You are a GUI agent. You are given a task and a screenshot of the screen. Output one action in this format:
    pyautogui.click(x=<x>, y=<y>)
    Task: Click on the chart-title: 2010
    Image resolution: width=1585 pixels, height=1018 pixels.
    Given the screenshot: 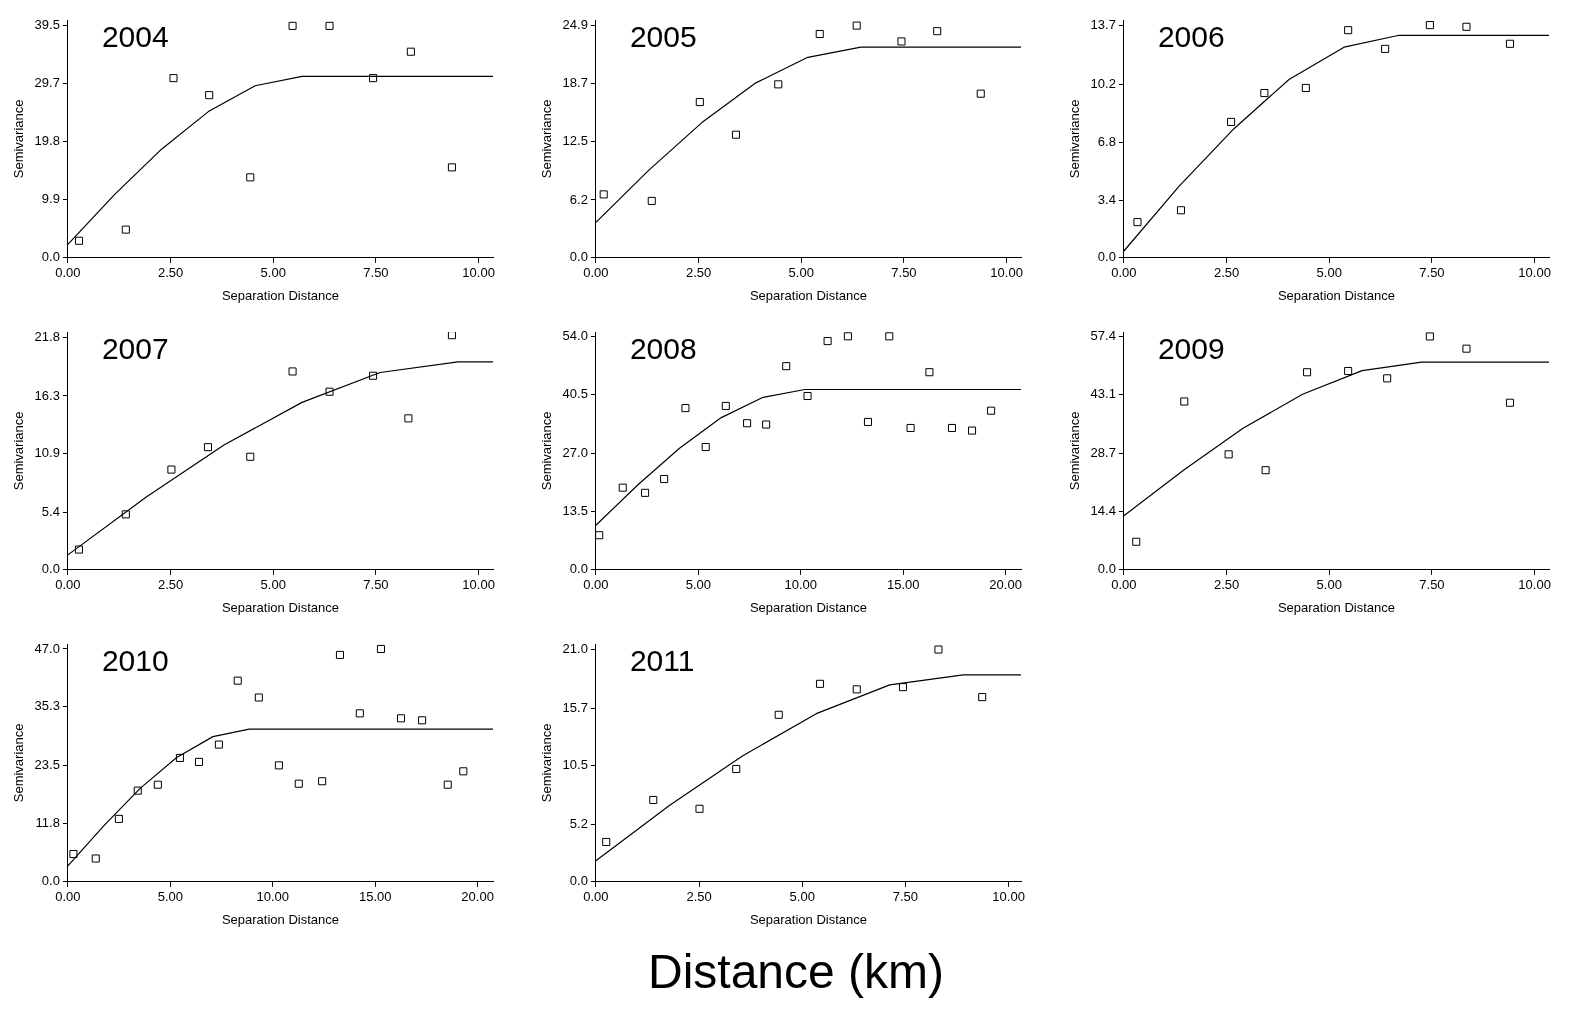 What is the action you would take?
    pyautogui.click(x=135, y=661)
    